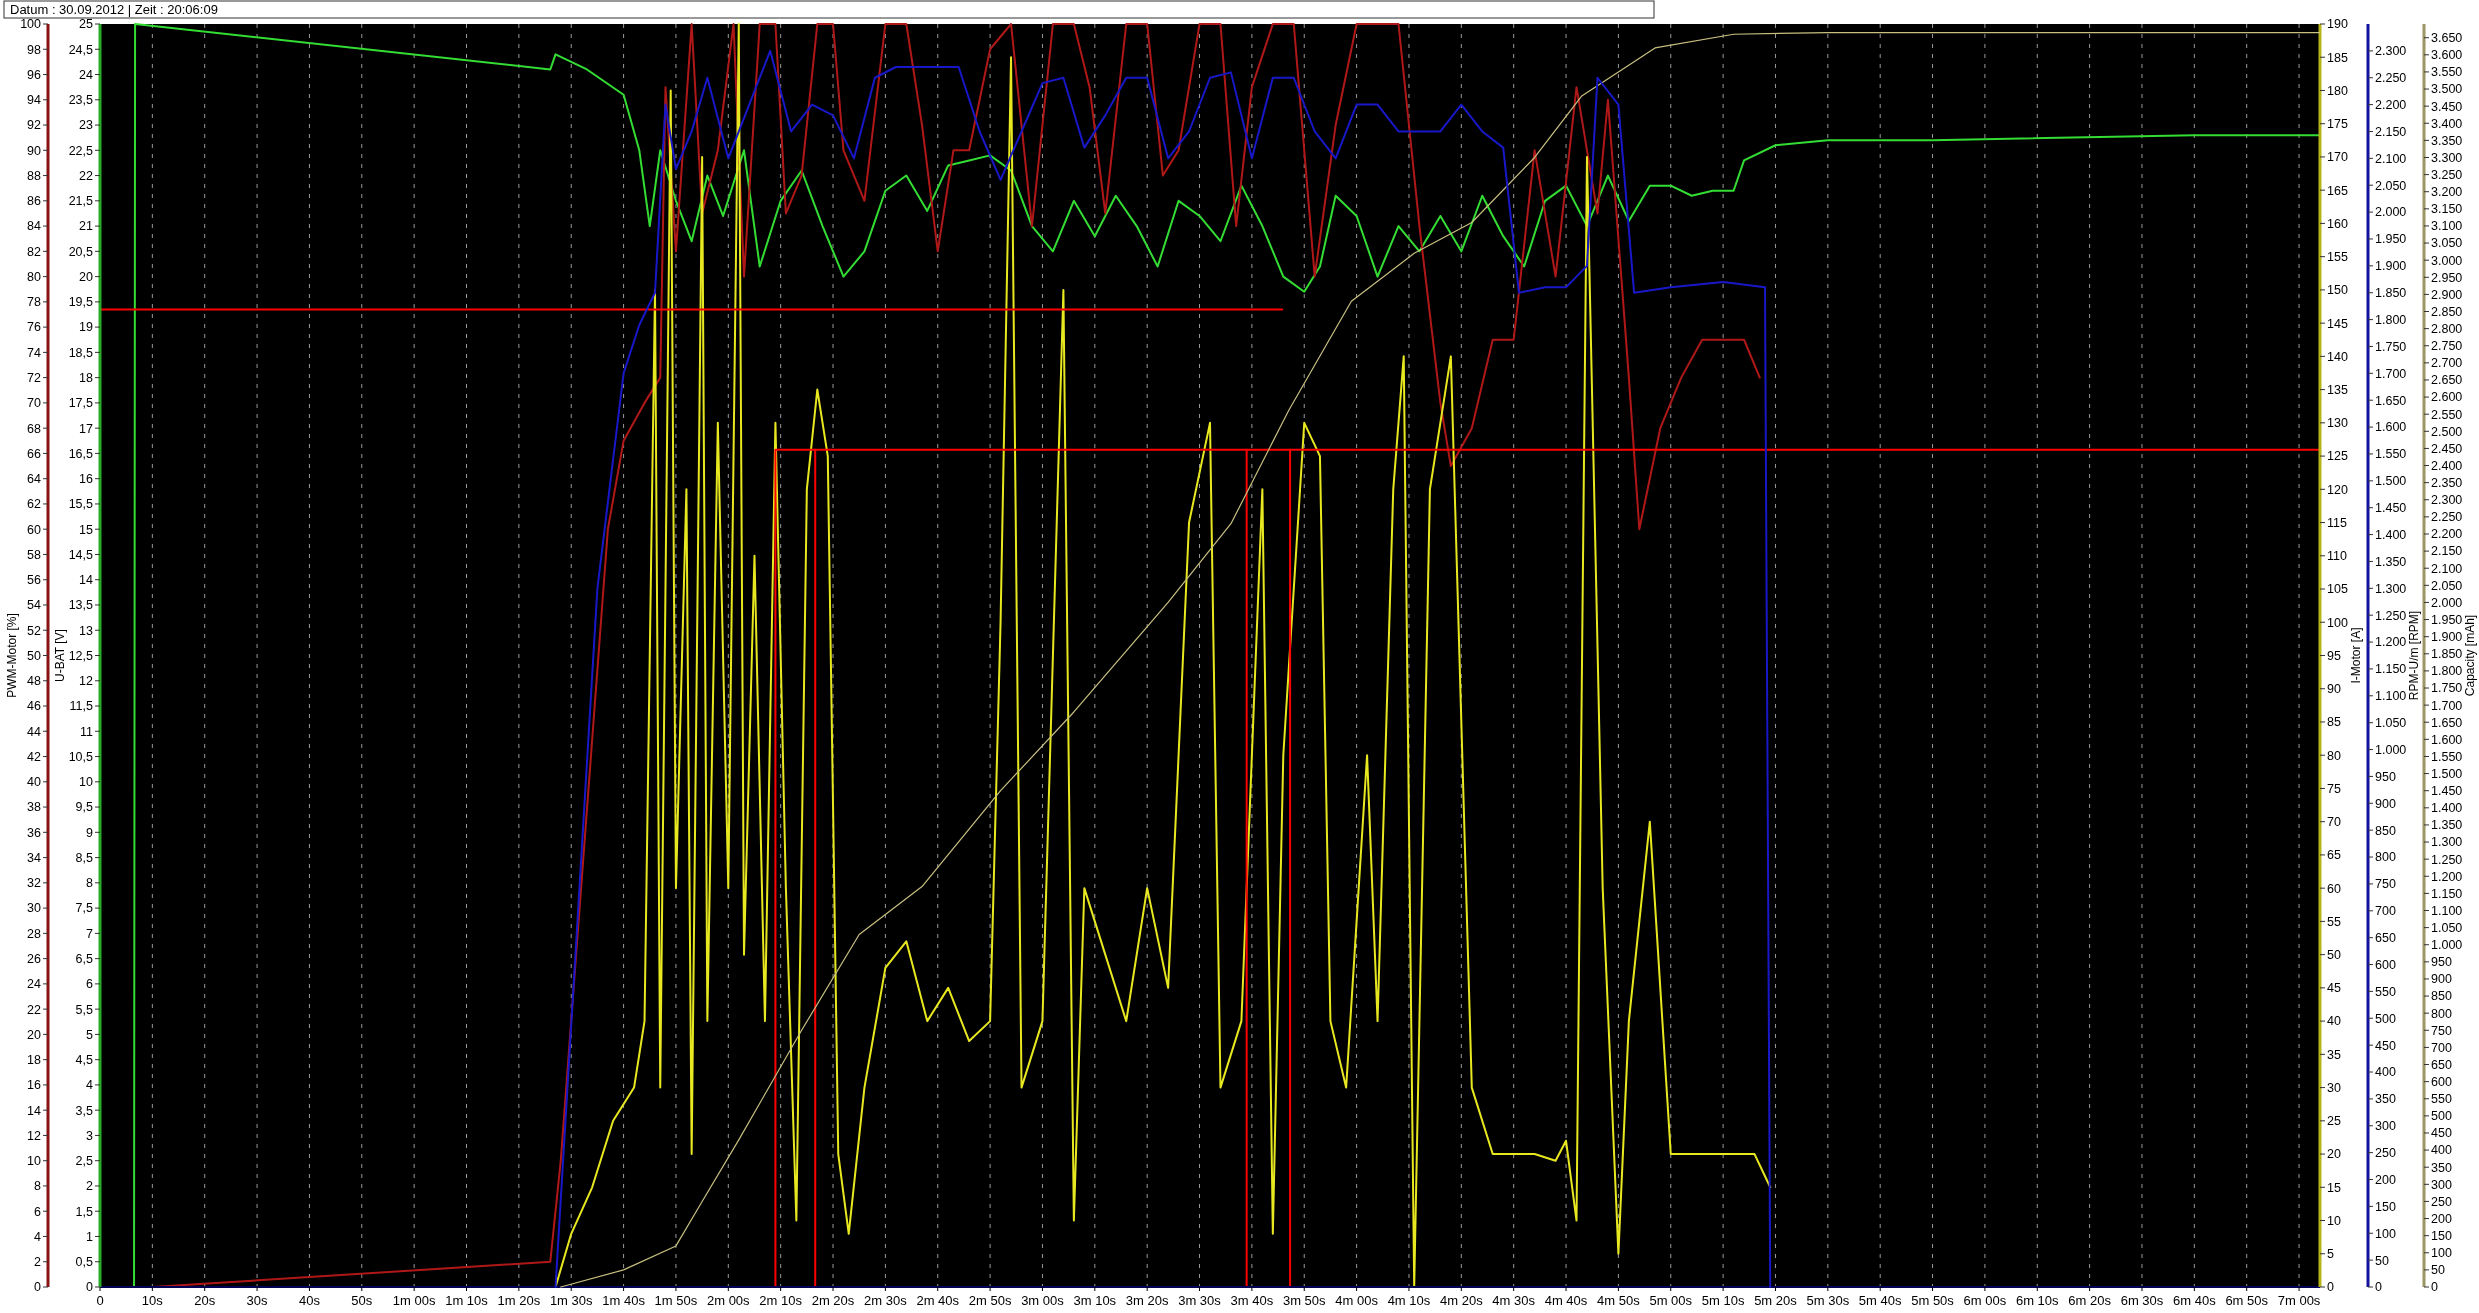 The image size is (2479, 1313). What do you see at coordinates (2447, 243) in the screenshot?
I see `y2-tick-label: 3.050` at bounding box center [2447, 243].